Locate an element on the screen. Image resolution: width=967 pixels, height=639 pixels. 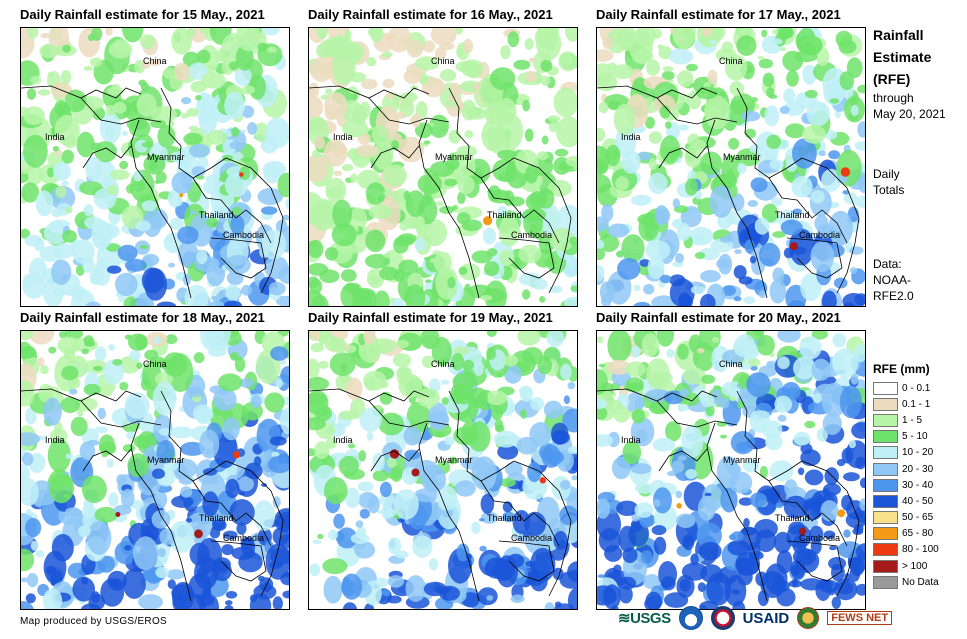
map-label-myanmar: Myanmar is located at coordinates (166, 460).